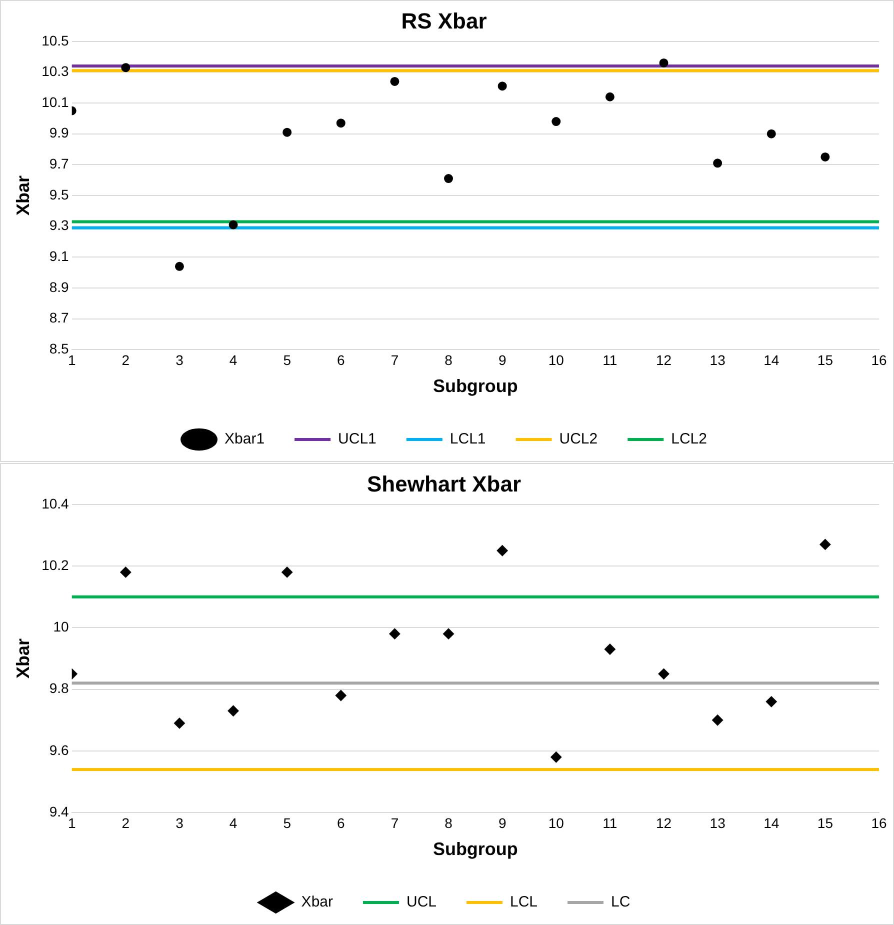  I want to click on y-tick-label: 9.4, so click(59, 811).